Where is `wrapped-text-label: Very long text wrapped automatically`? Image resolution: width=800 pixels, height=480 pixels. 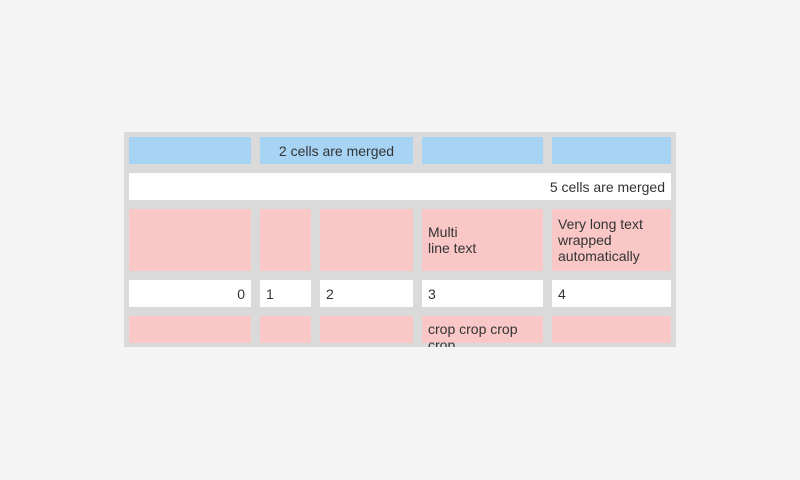
wrapped-text-label: Very long text wrapped automatically is located at coordinates (600, 240).